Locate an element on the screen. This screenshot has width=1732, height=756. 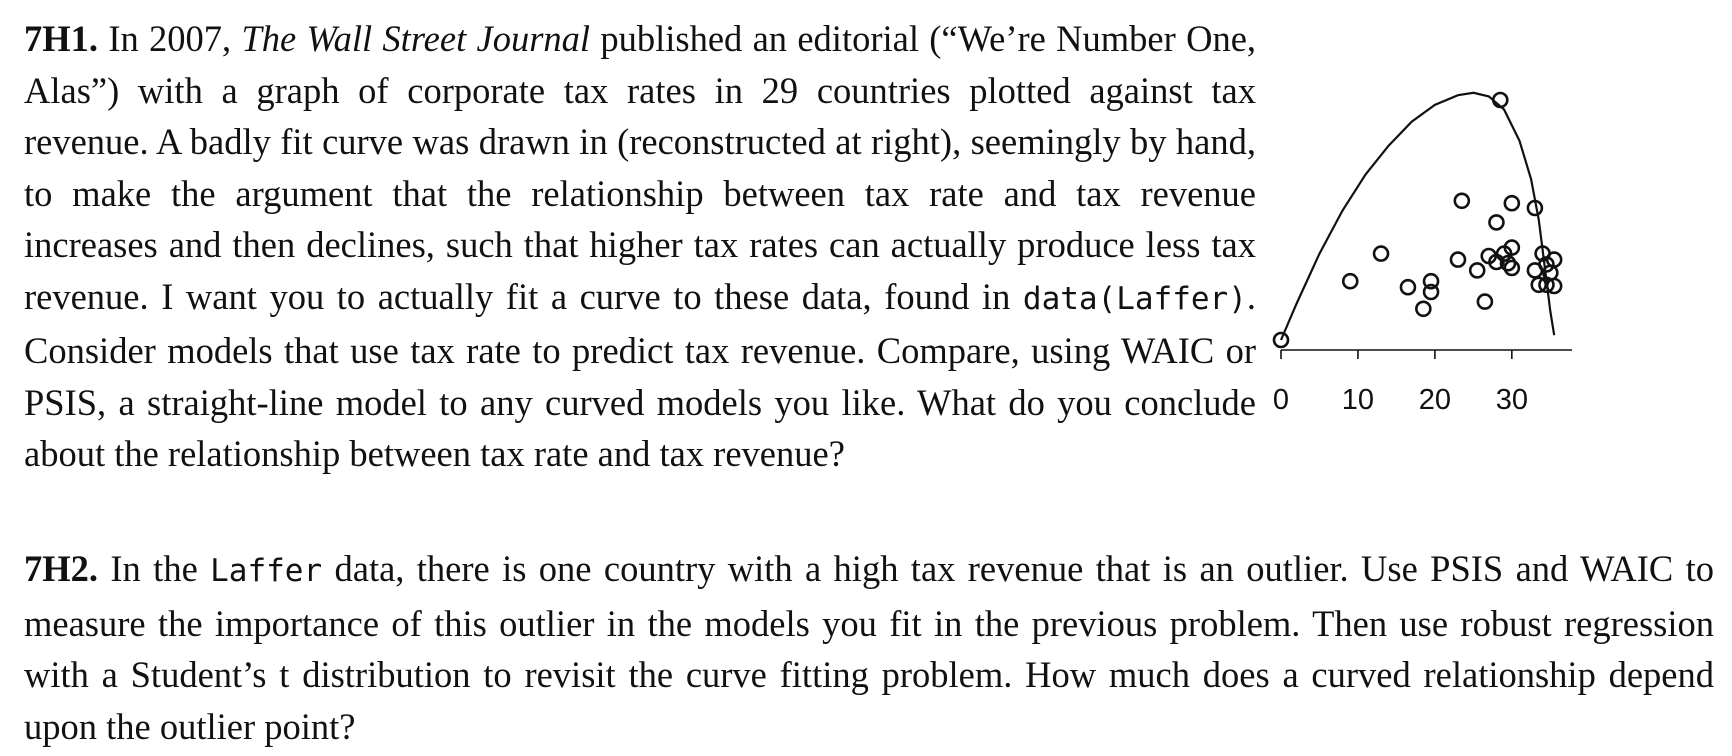
inline-code: data(Laffer) is located at coordinates (1134, 298).